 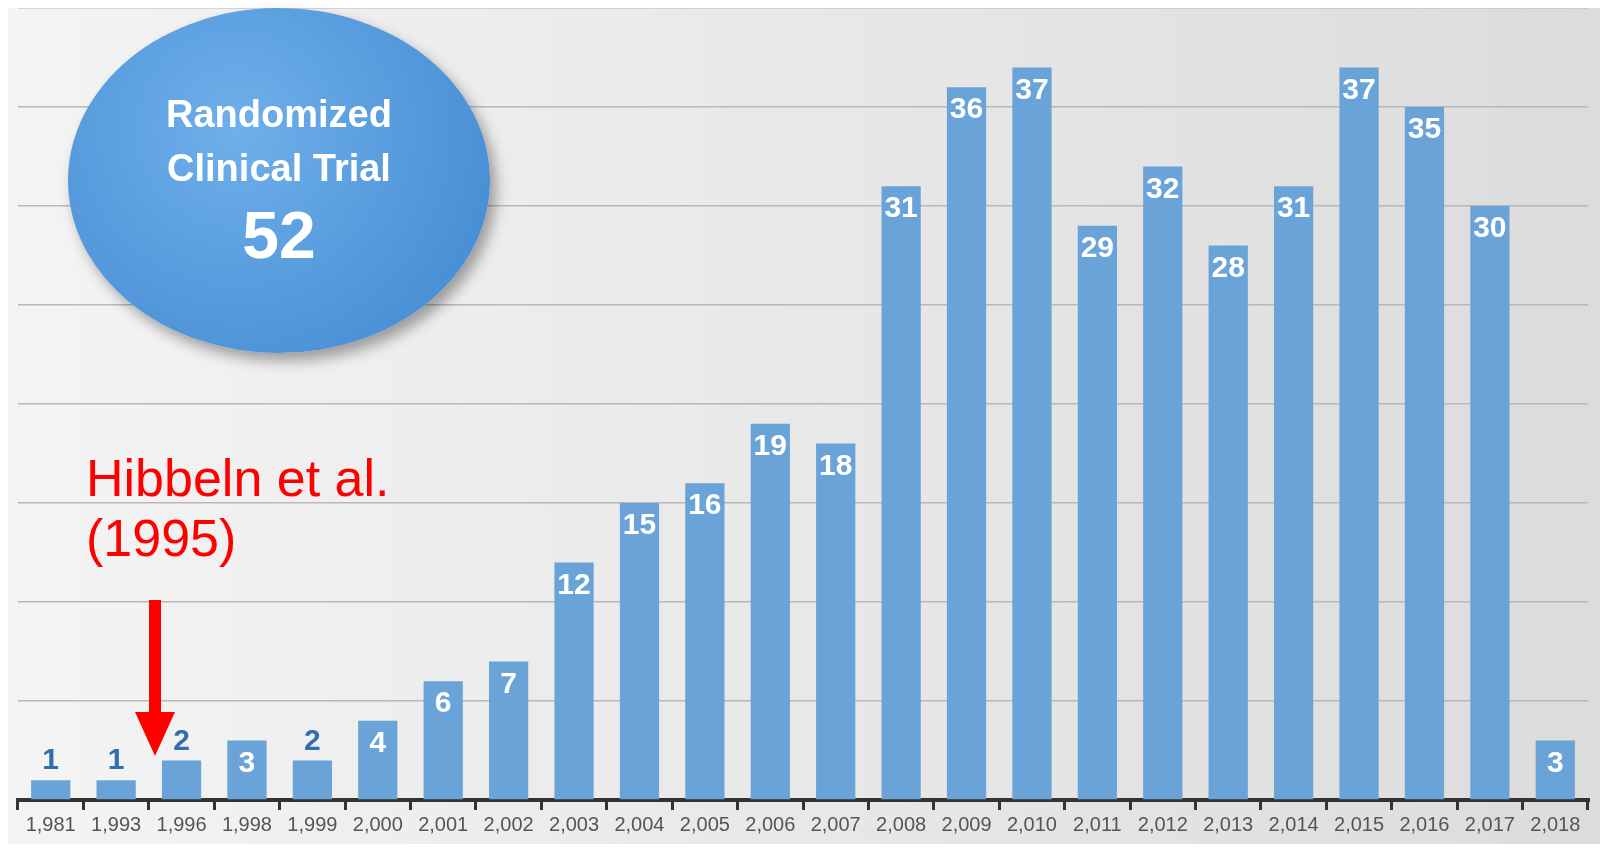 I want to click on x-tick-label: 2,005, so click(x=704, y=823).